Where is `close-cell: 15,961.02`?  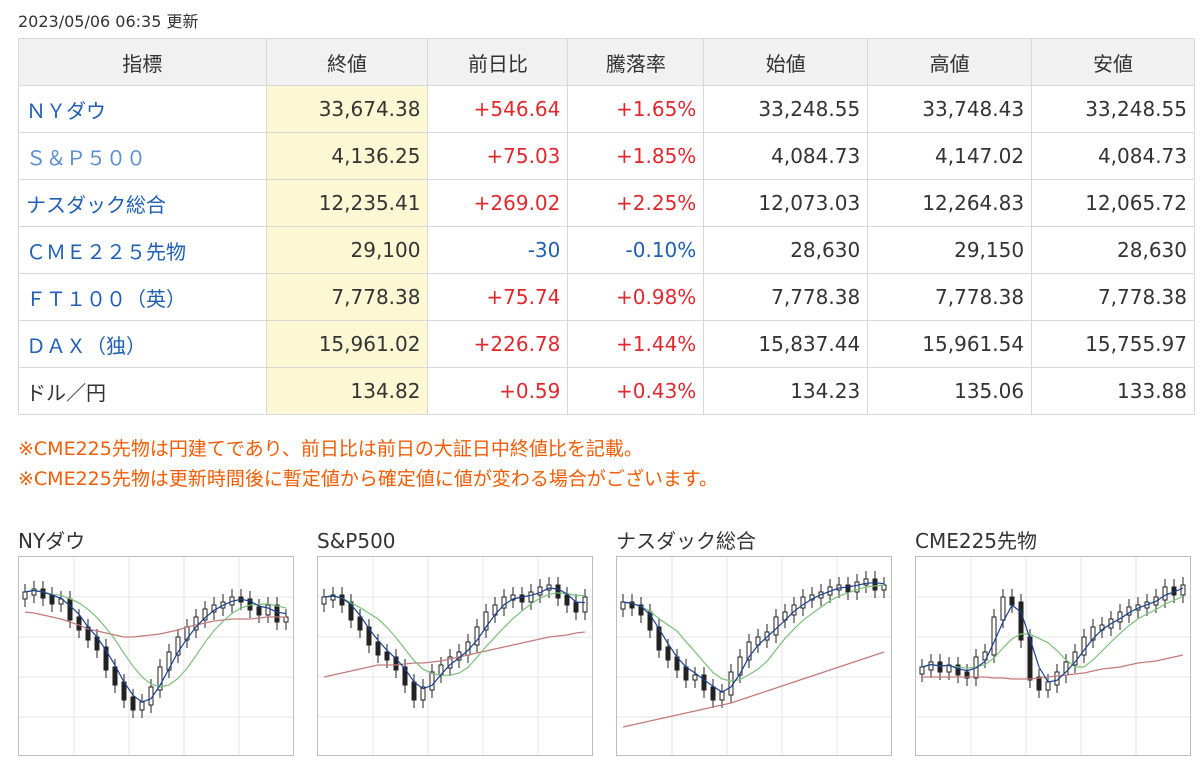
close-cell: 15,961.02 is located at coordinates (347, 344).